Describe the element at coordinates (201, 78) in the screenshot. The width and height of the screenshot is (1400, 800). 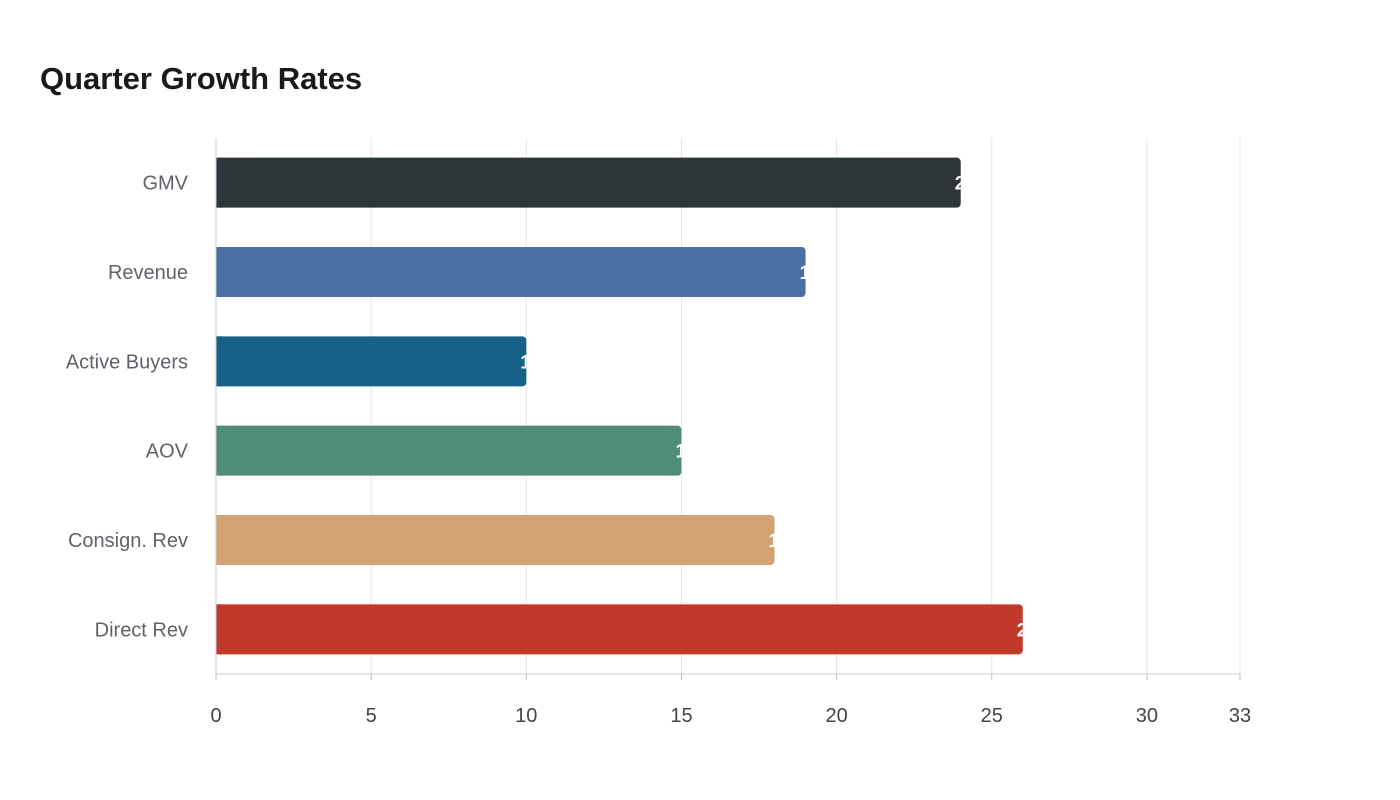
I see `chart-title: Quarter Growth Rates` at that location.